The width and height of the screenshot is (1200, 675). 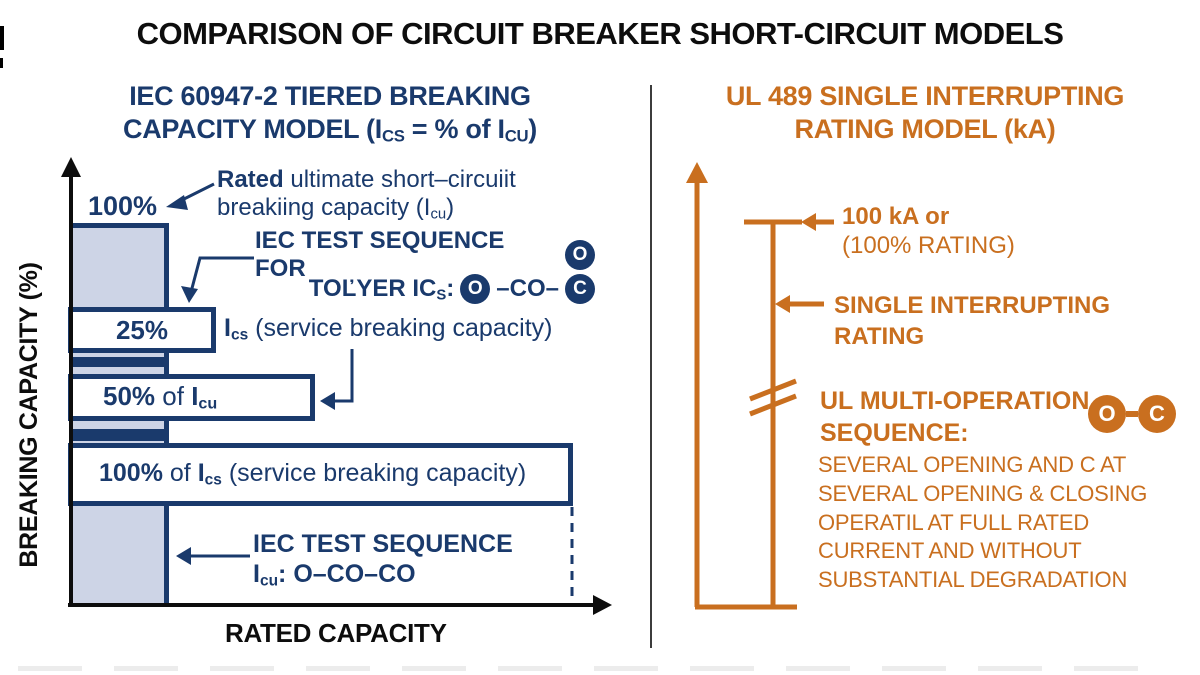 What do you see at coordinates (388, 329) in the screenshot?
I see `ics-service-note: Ics (service breaking capacity)` at bounding box center [388, 329].